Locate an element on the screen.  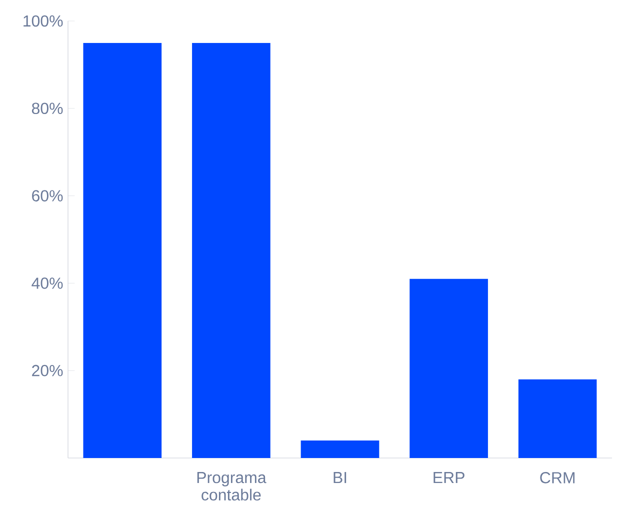
y-tick-label: 40% is located at coordinates (47, 283).